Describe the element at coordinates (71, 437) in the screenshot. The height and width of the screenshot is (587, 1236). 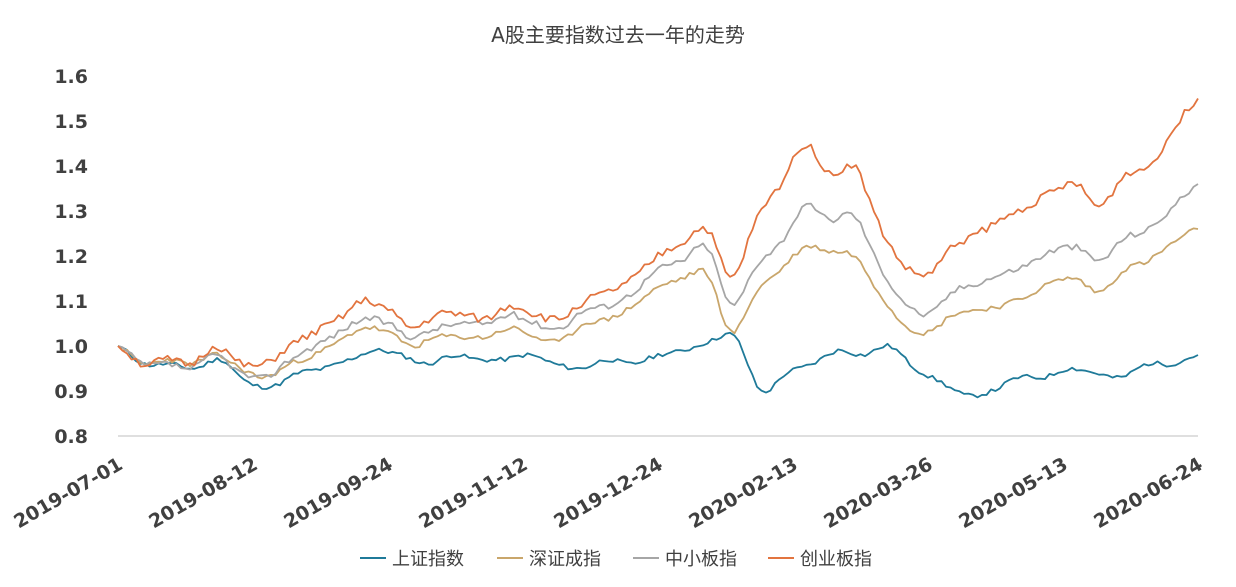
I see `y-tick-label: 0.8` at that location.